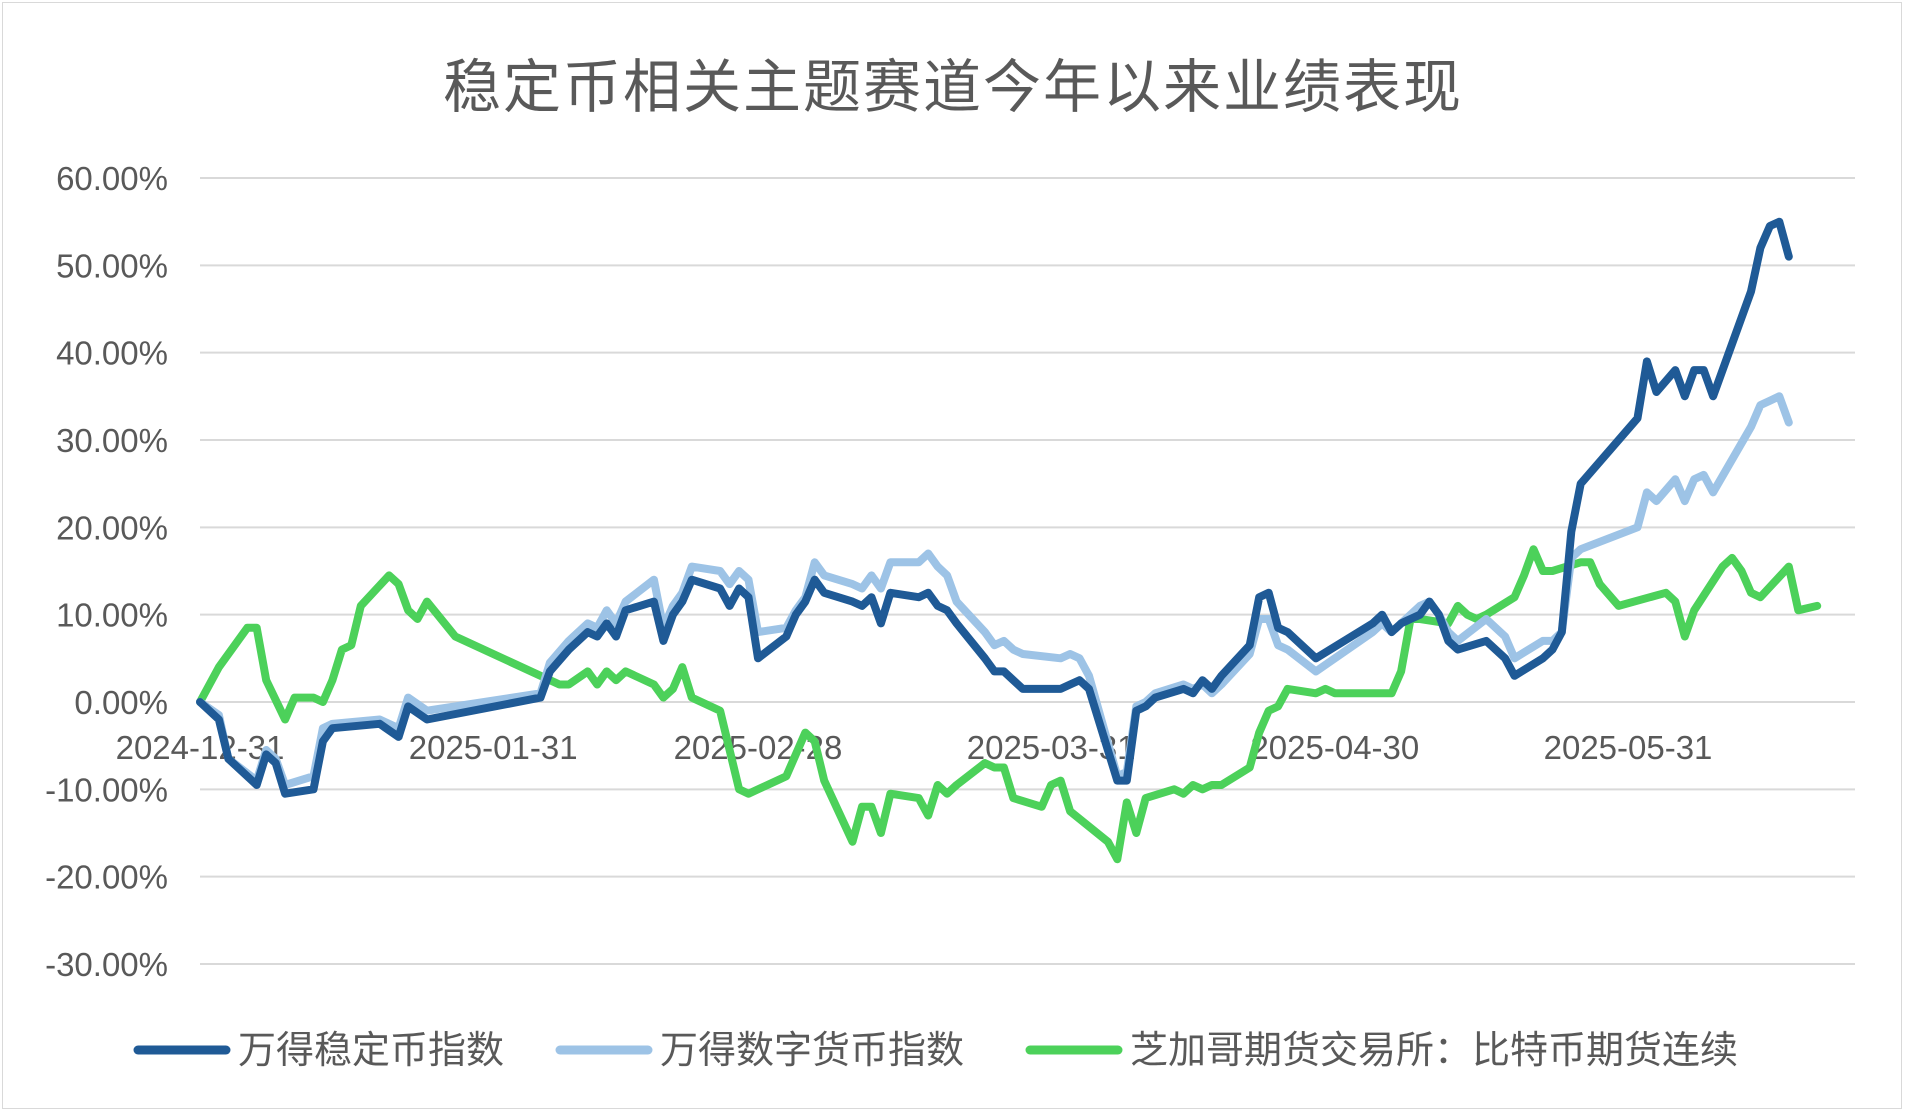 The height and width of the screenshot is (1113, 1906). I want to click on legend-label: 万得数字货币指数, so click(812, 1050).